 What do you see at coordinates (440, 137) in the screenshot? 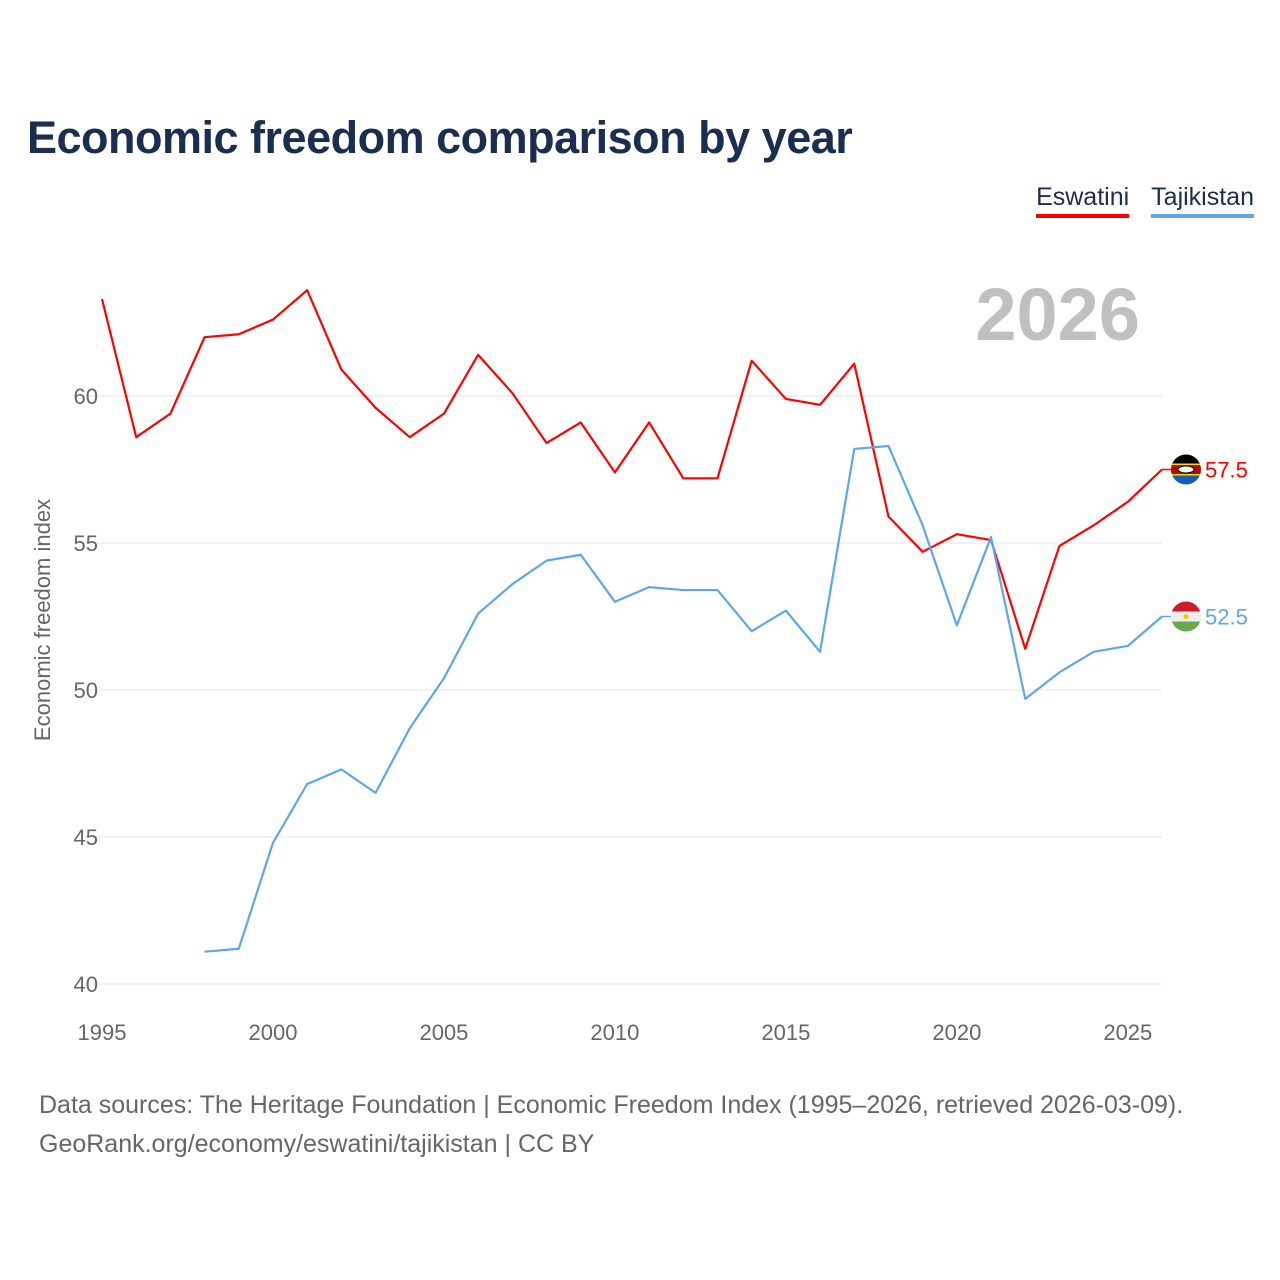
I see `chart-title: Economic freedom comparison by year` at bounding box center [440, 137].